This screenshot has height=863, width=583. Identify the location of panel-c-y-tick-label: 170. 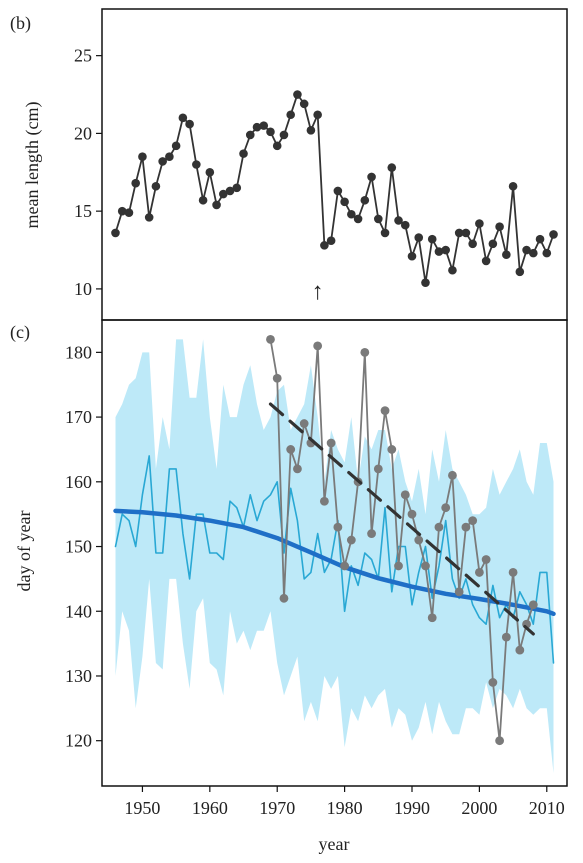
(78, 417).